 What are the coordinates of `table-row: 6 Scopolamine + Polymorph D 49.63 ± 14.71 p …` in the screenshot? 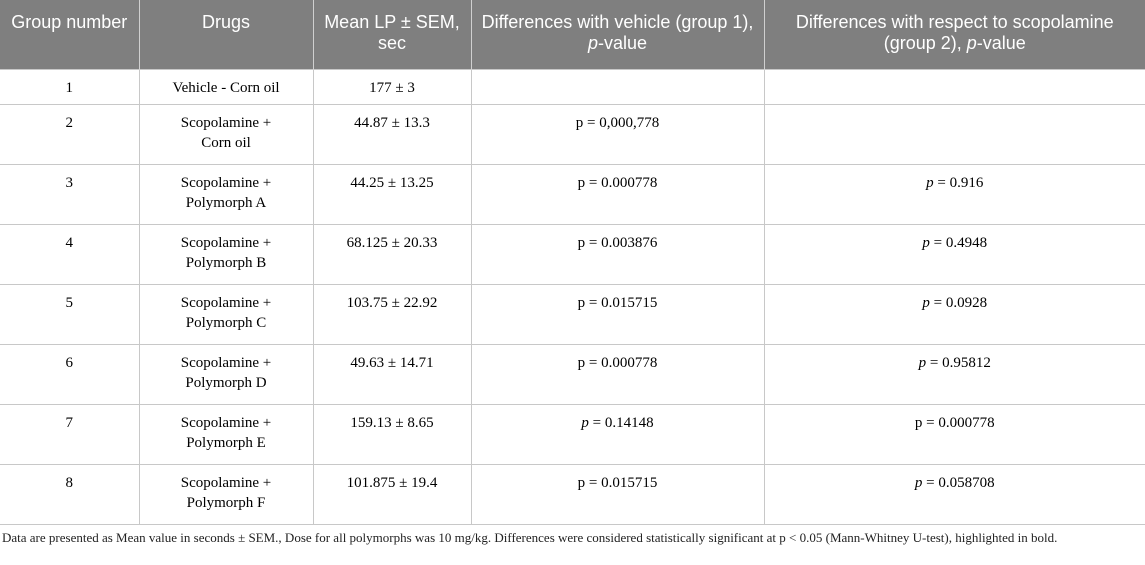 It's located at (572, 374).